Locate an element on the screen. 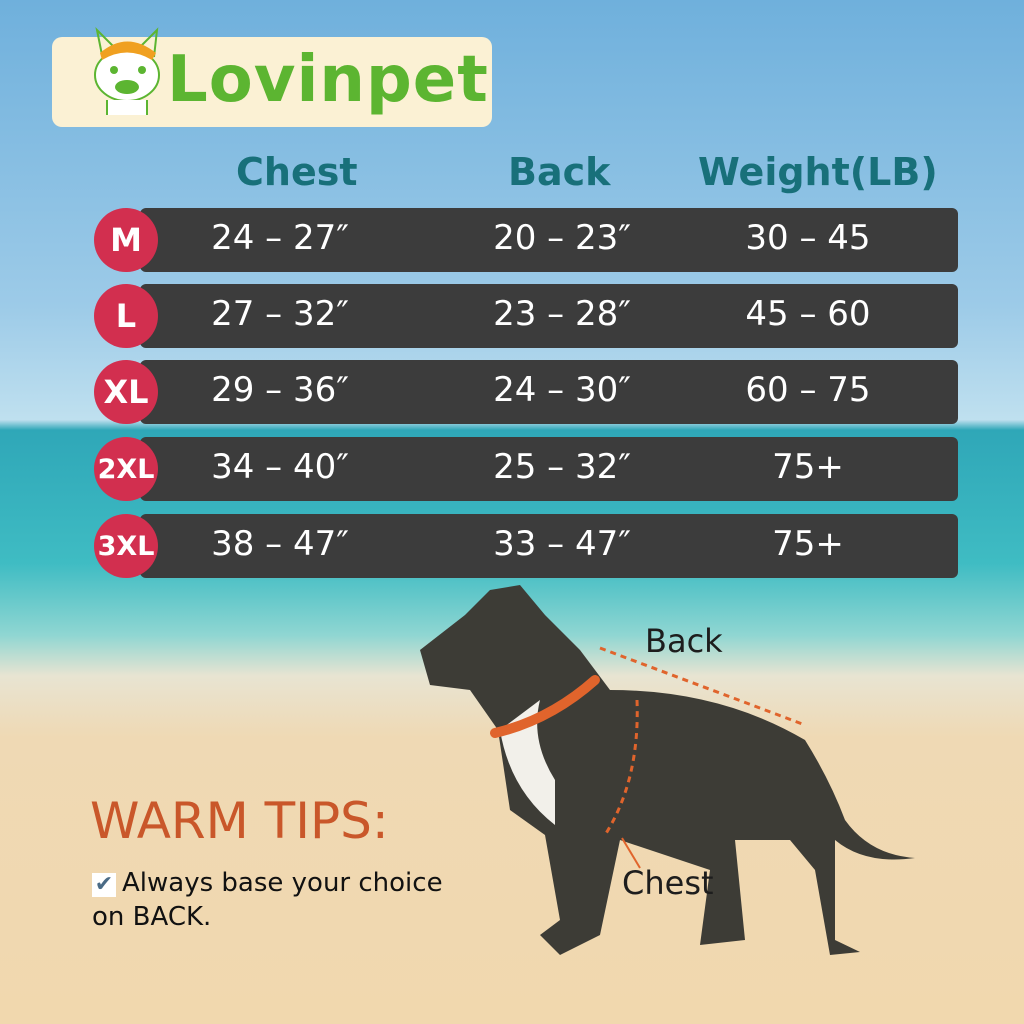 The height and width of the screenshot is (1024, 1024). tip-item: ✔ Always base your choice on BACK. is located at coordinates (287, 900).